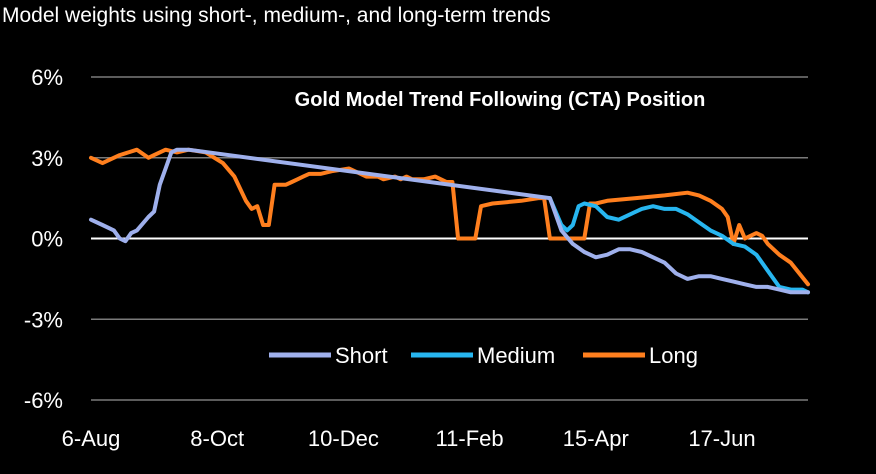 This screenshot has height=474, width=876. What do you see at coordinates (47, 239) in the screenshot?
I see `y-tick-label: 0%` at bounding box center [47, 239].